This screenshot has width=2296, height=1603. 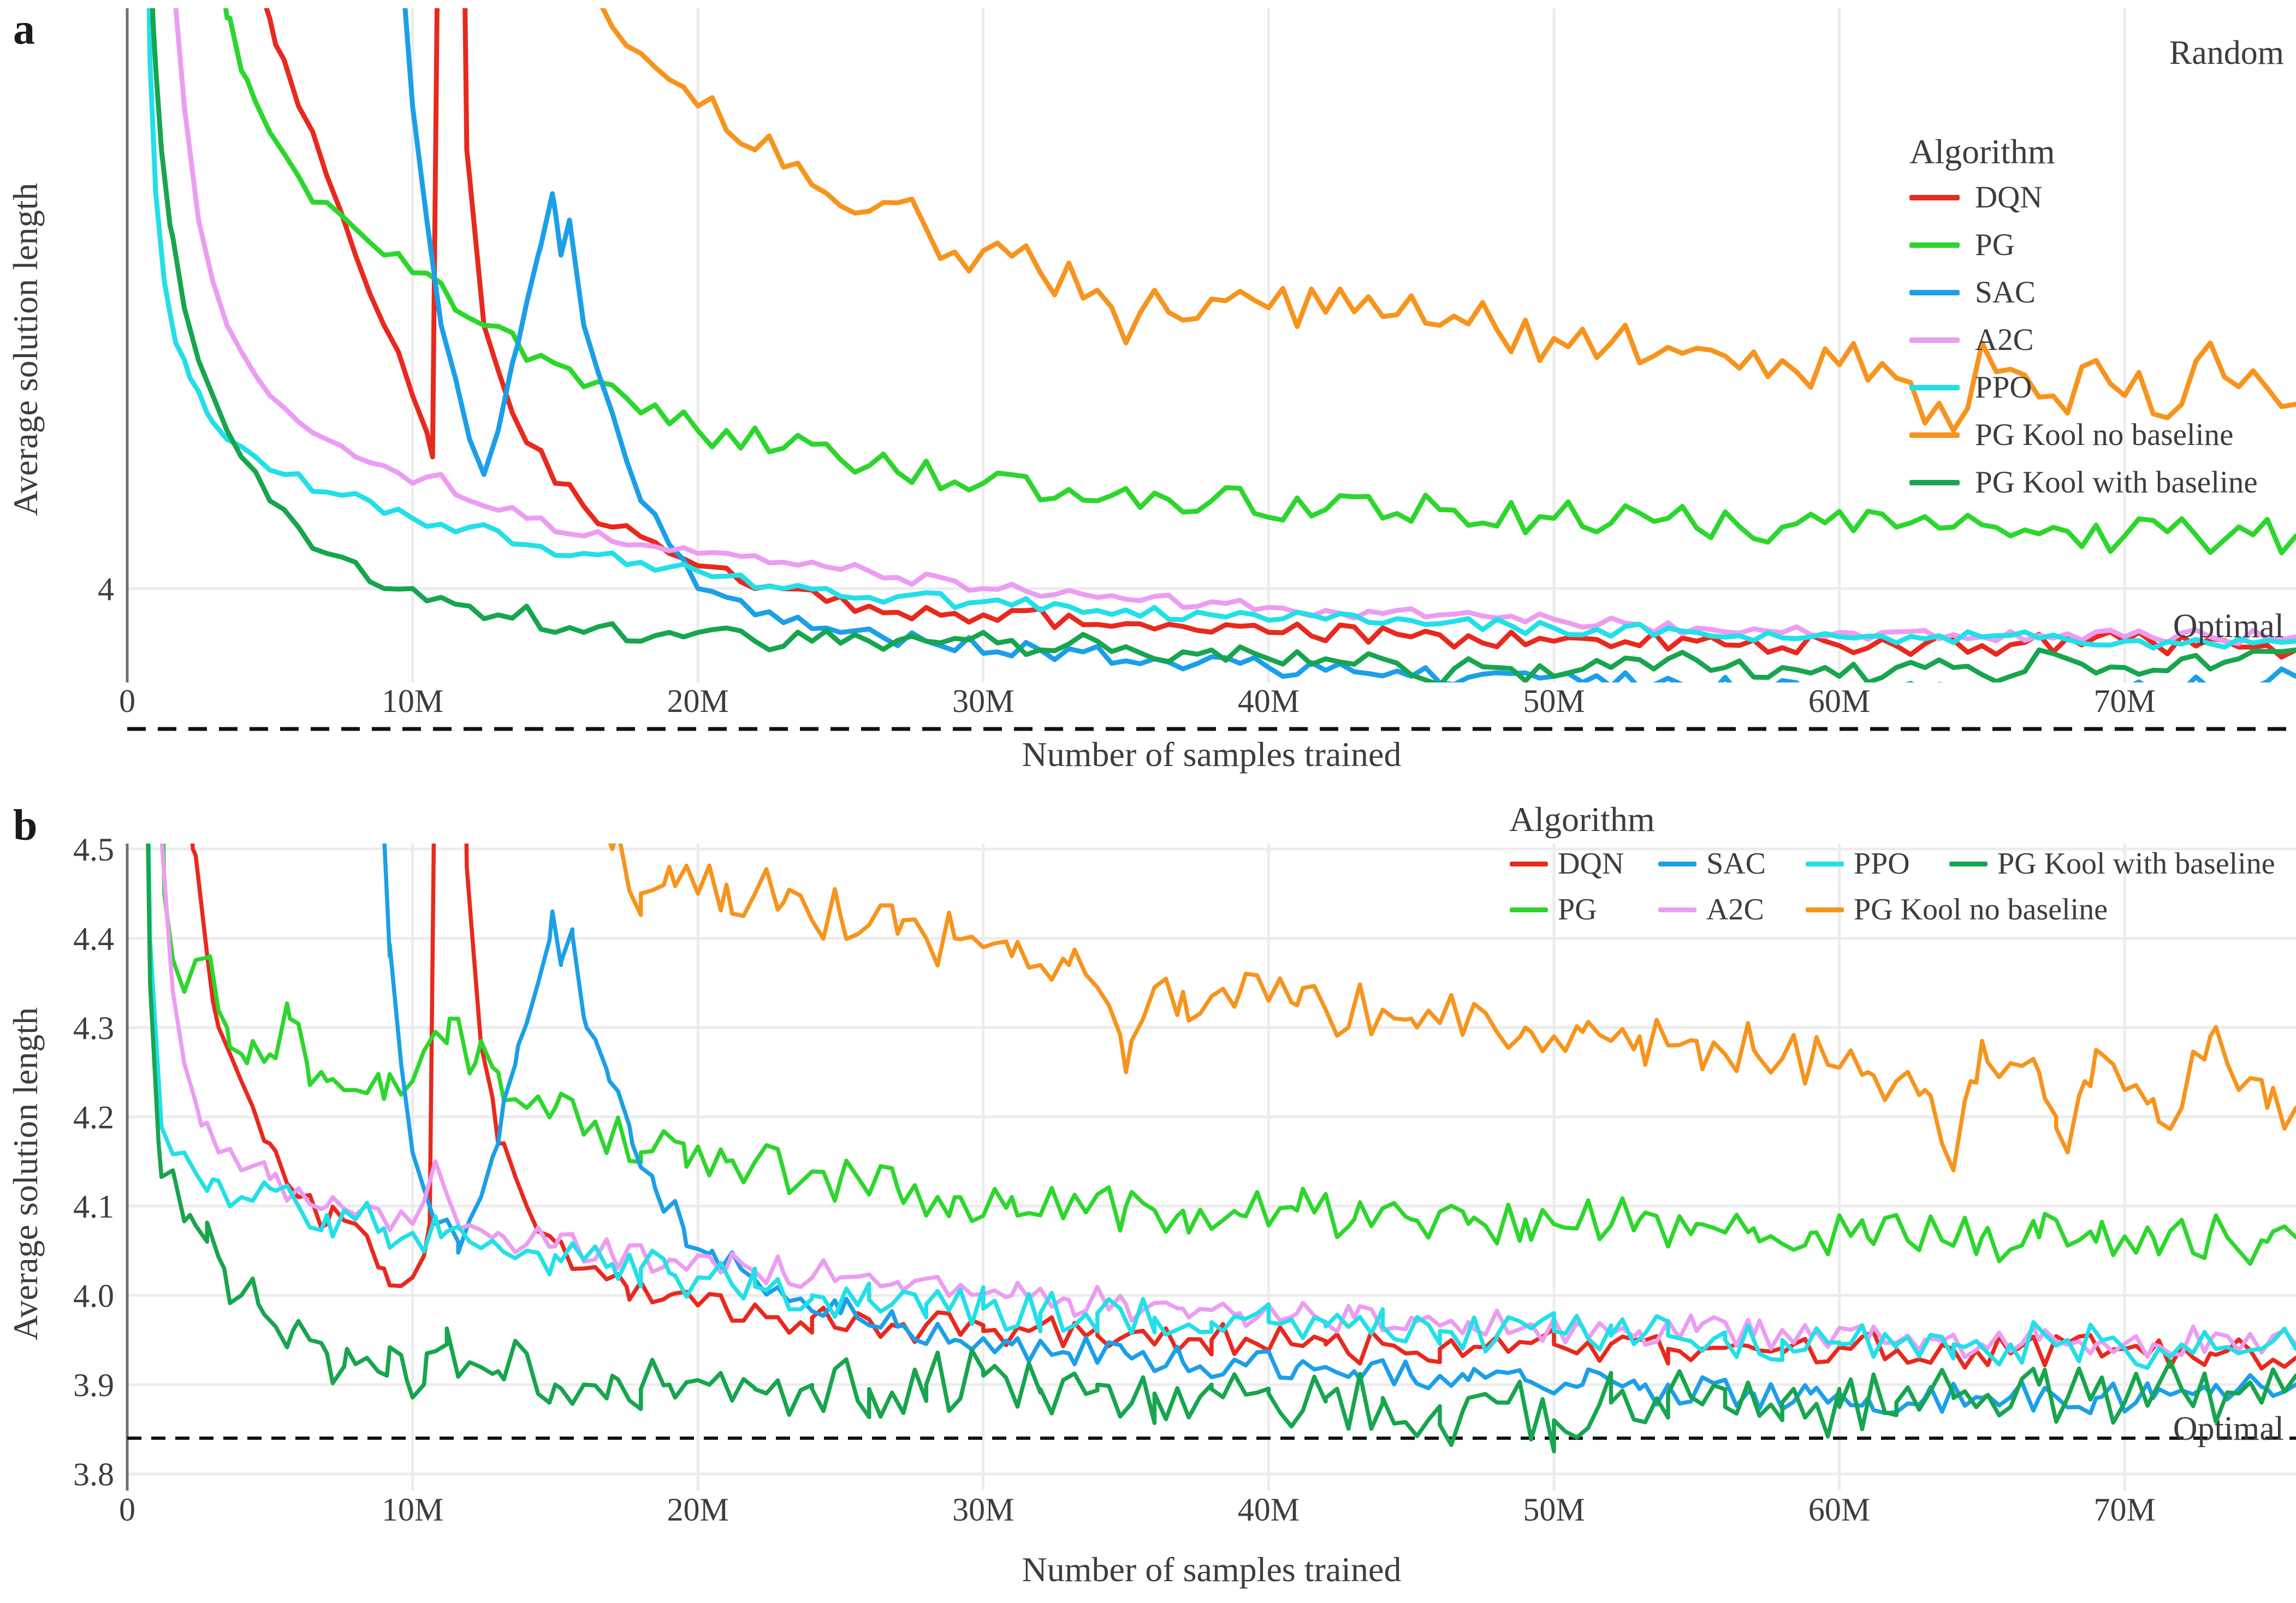 What do you see at coordinates (94, 1475) in the screenshot?
I see `y-tick-3.8: 3.8` at bounding box center [94, 1475].